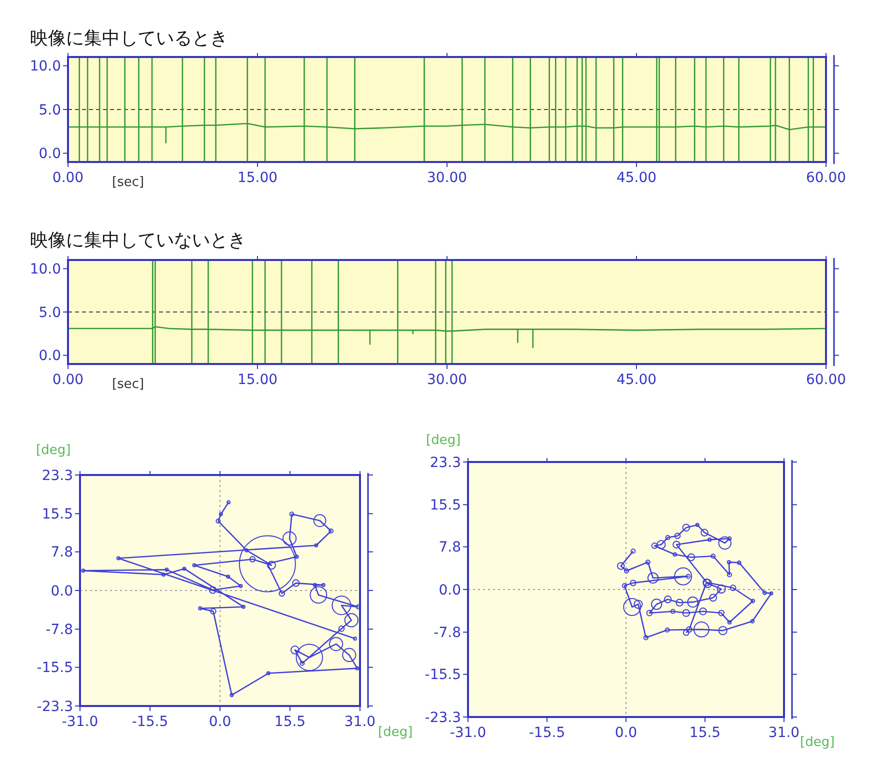  Describe the element at coordinates (220, 599) in the screenshot. I see `line-series` at that location.